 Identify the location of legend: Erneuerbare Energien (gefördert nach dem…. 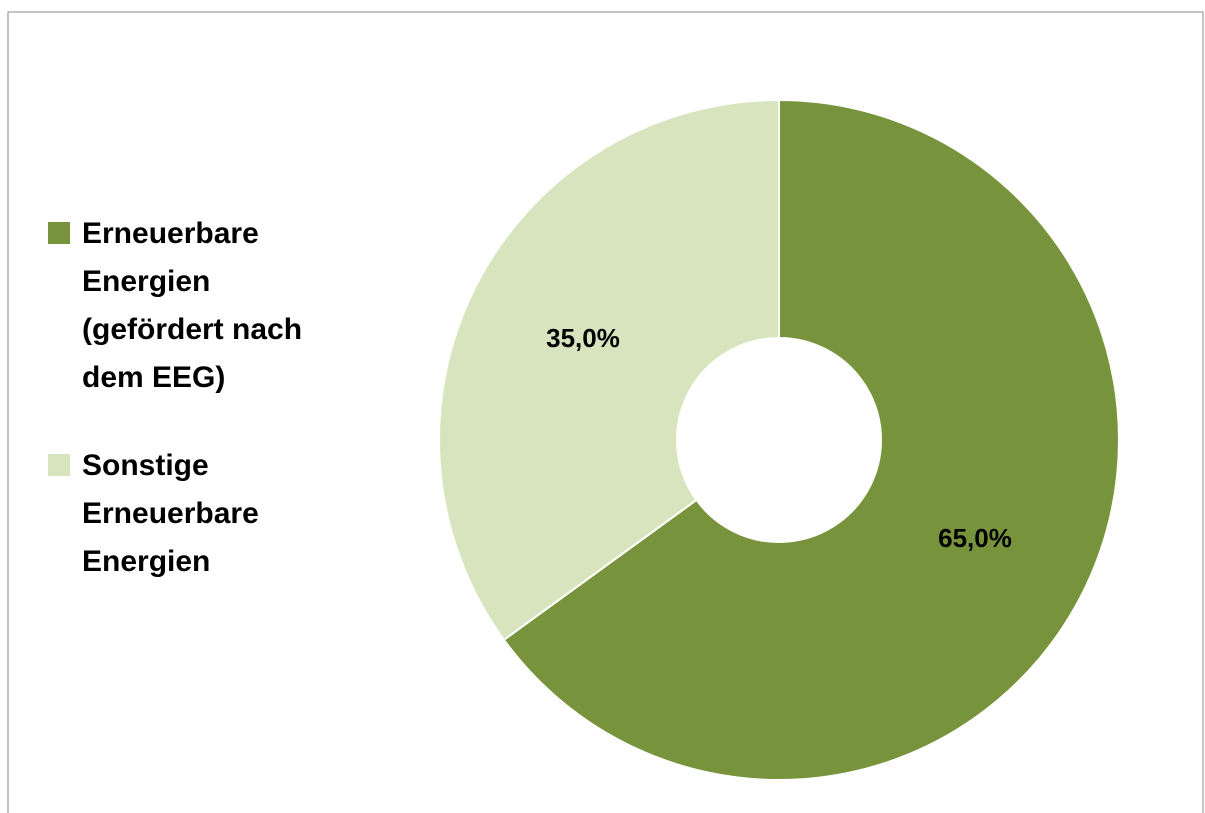
(198, 418).